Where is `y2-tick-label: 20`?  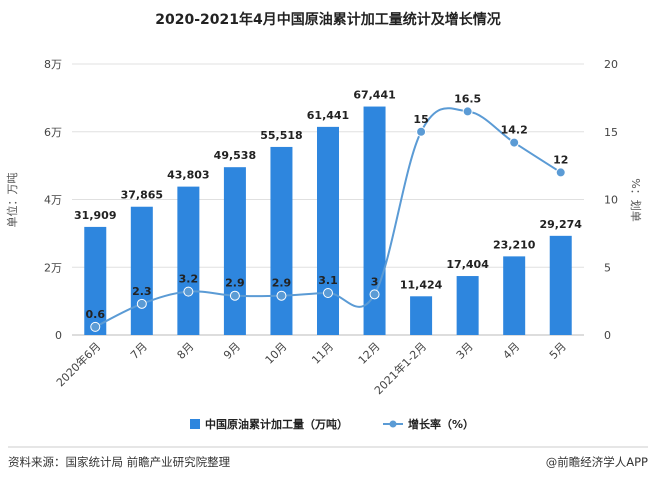 y2-tick-label: 20 is located at coordinates (611, 64).